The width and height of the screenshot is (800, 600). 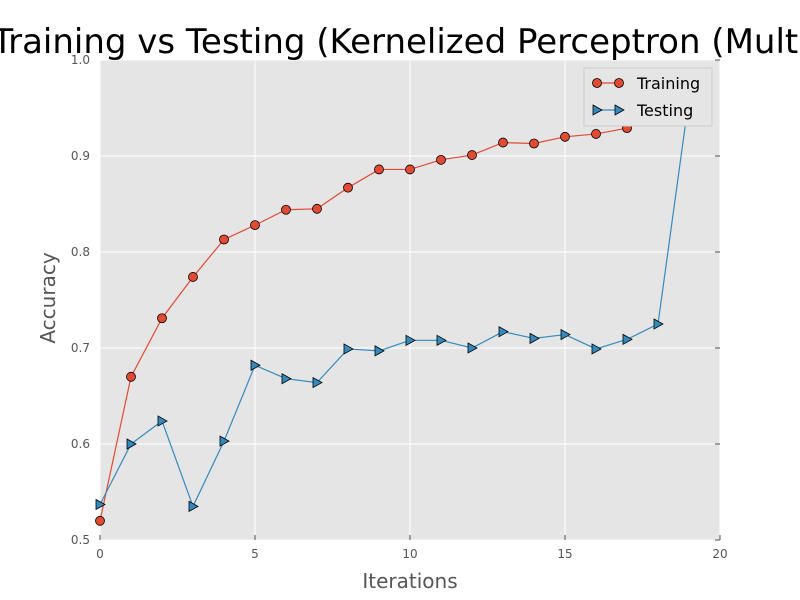 I want to click on y-tick-label: 0.8, so click(x=80, y=252).